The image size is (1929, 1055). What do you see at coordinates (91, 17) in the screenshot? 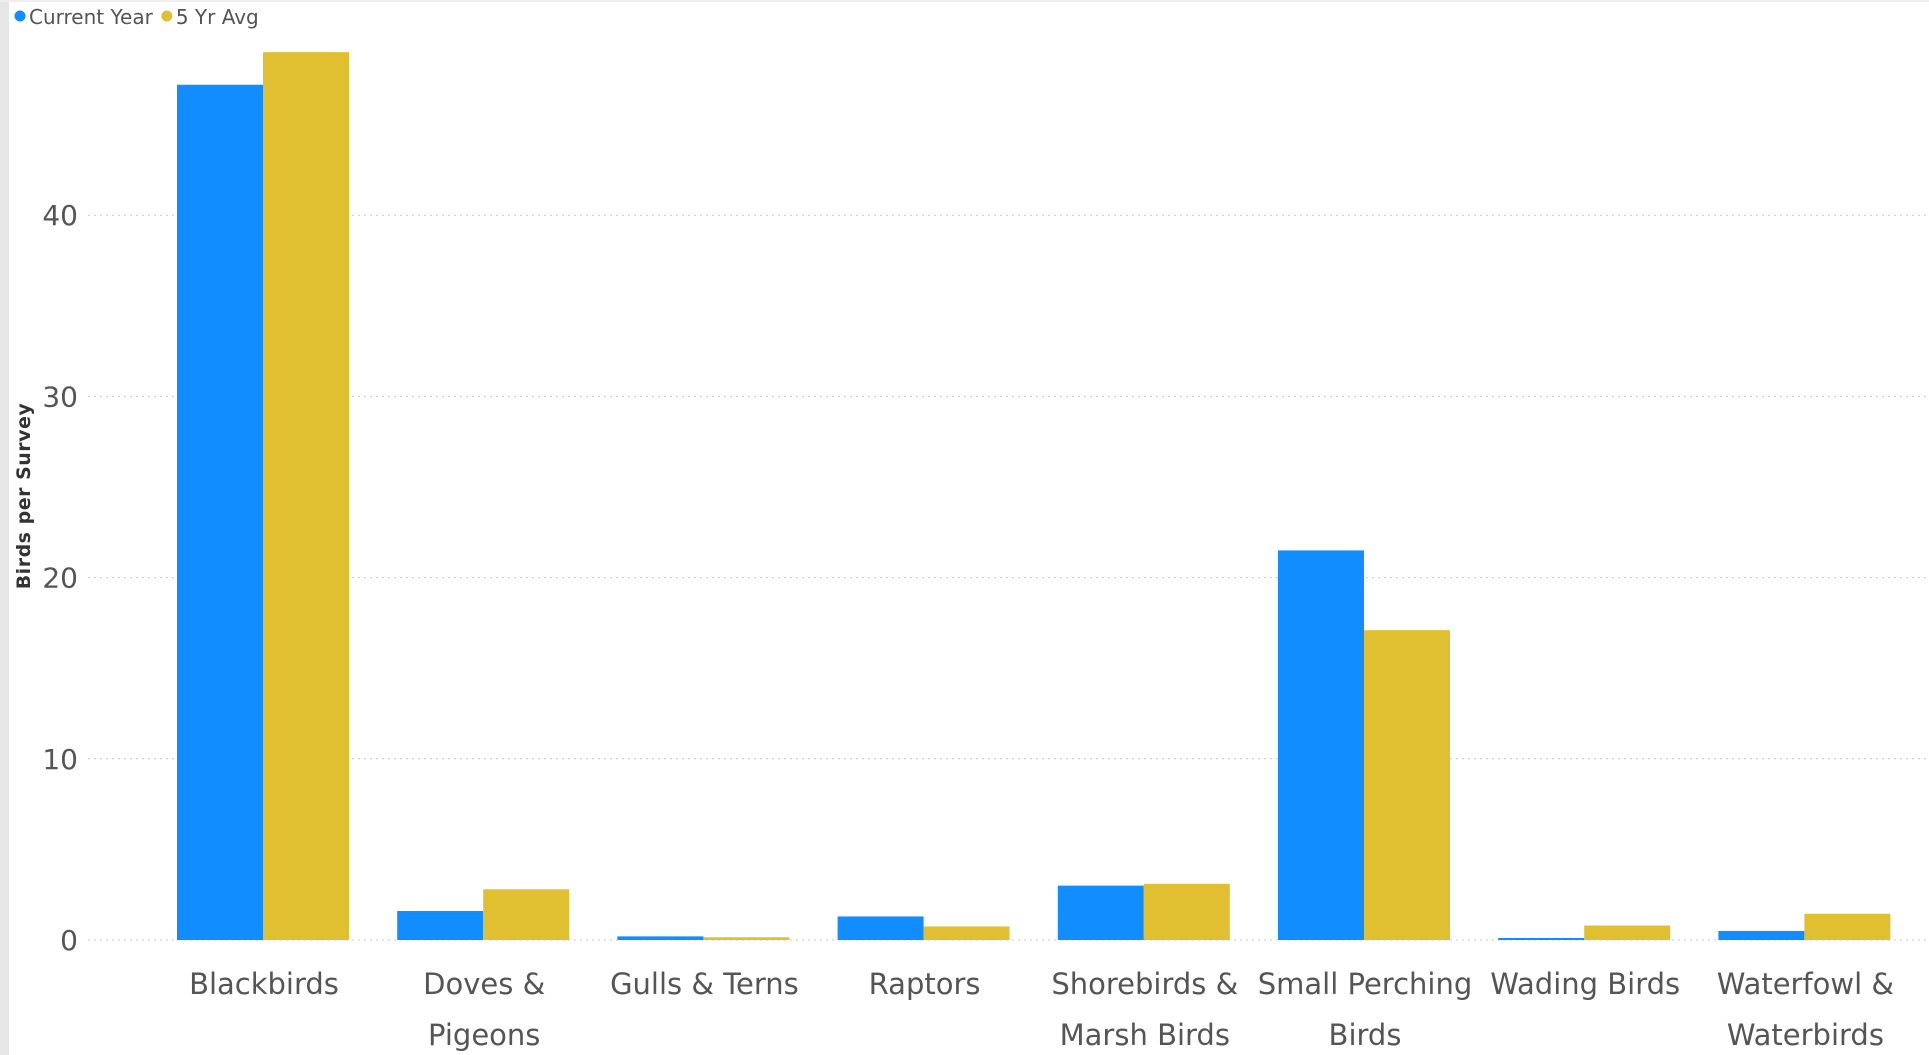
I see `legend-label-0: Current Year` at bounding box center [91, 17].